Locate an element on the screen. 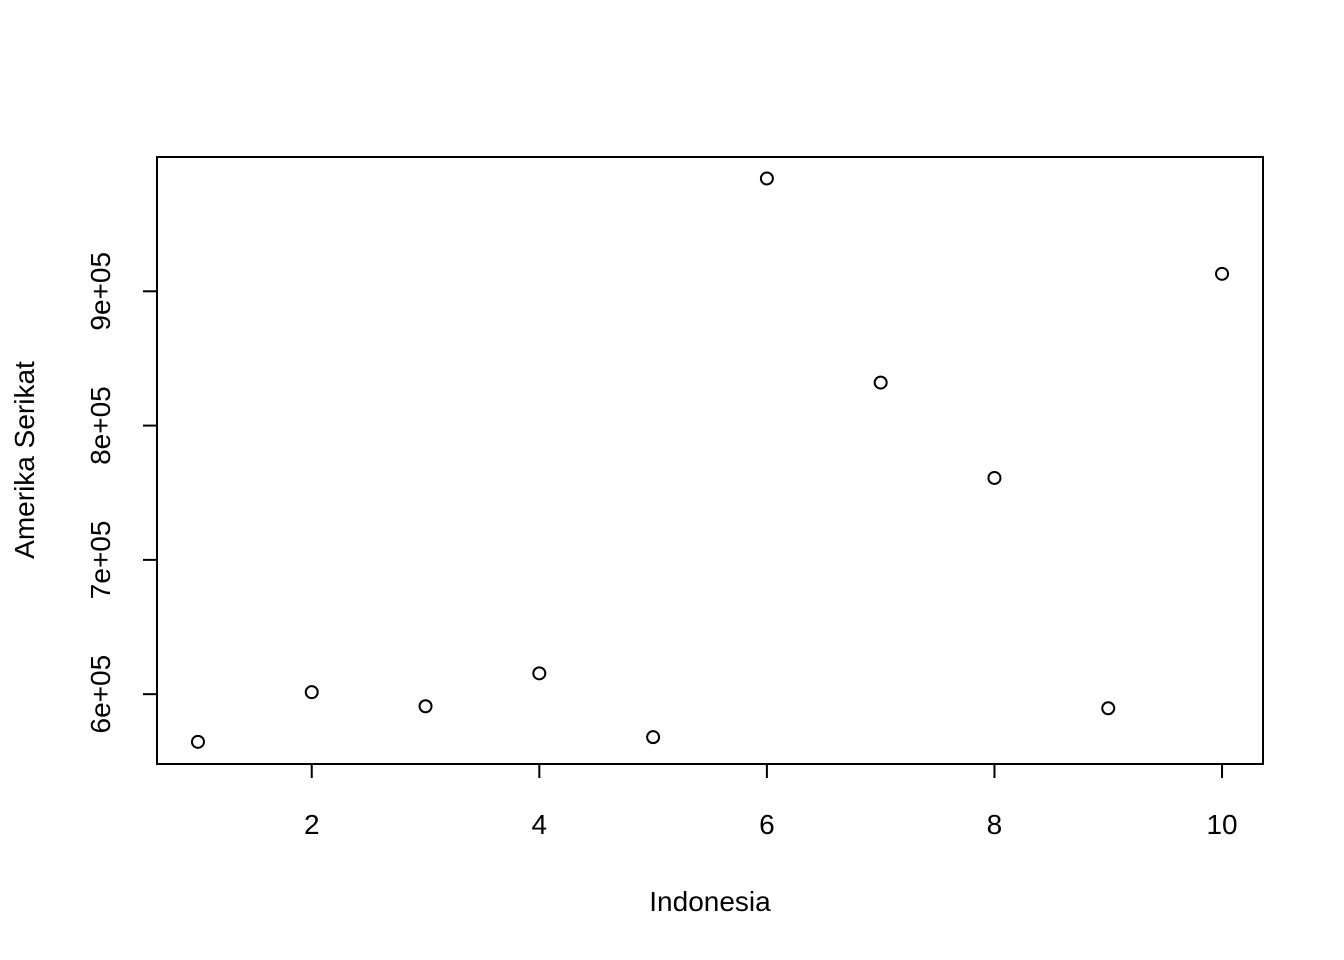  x-tick-label: 4 is located at coordinates (540, 824).